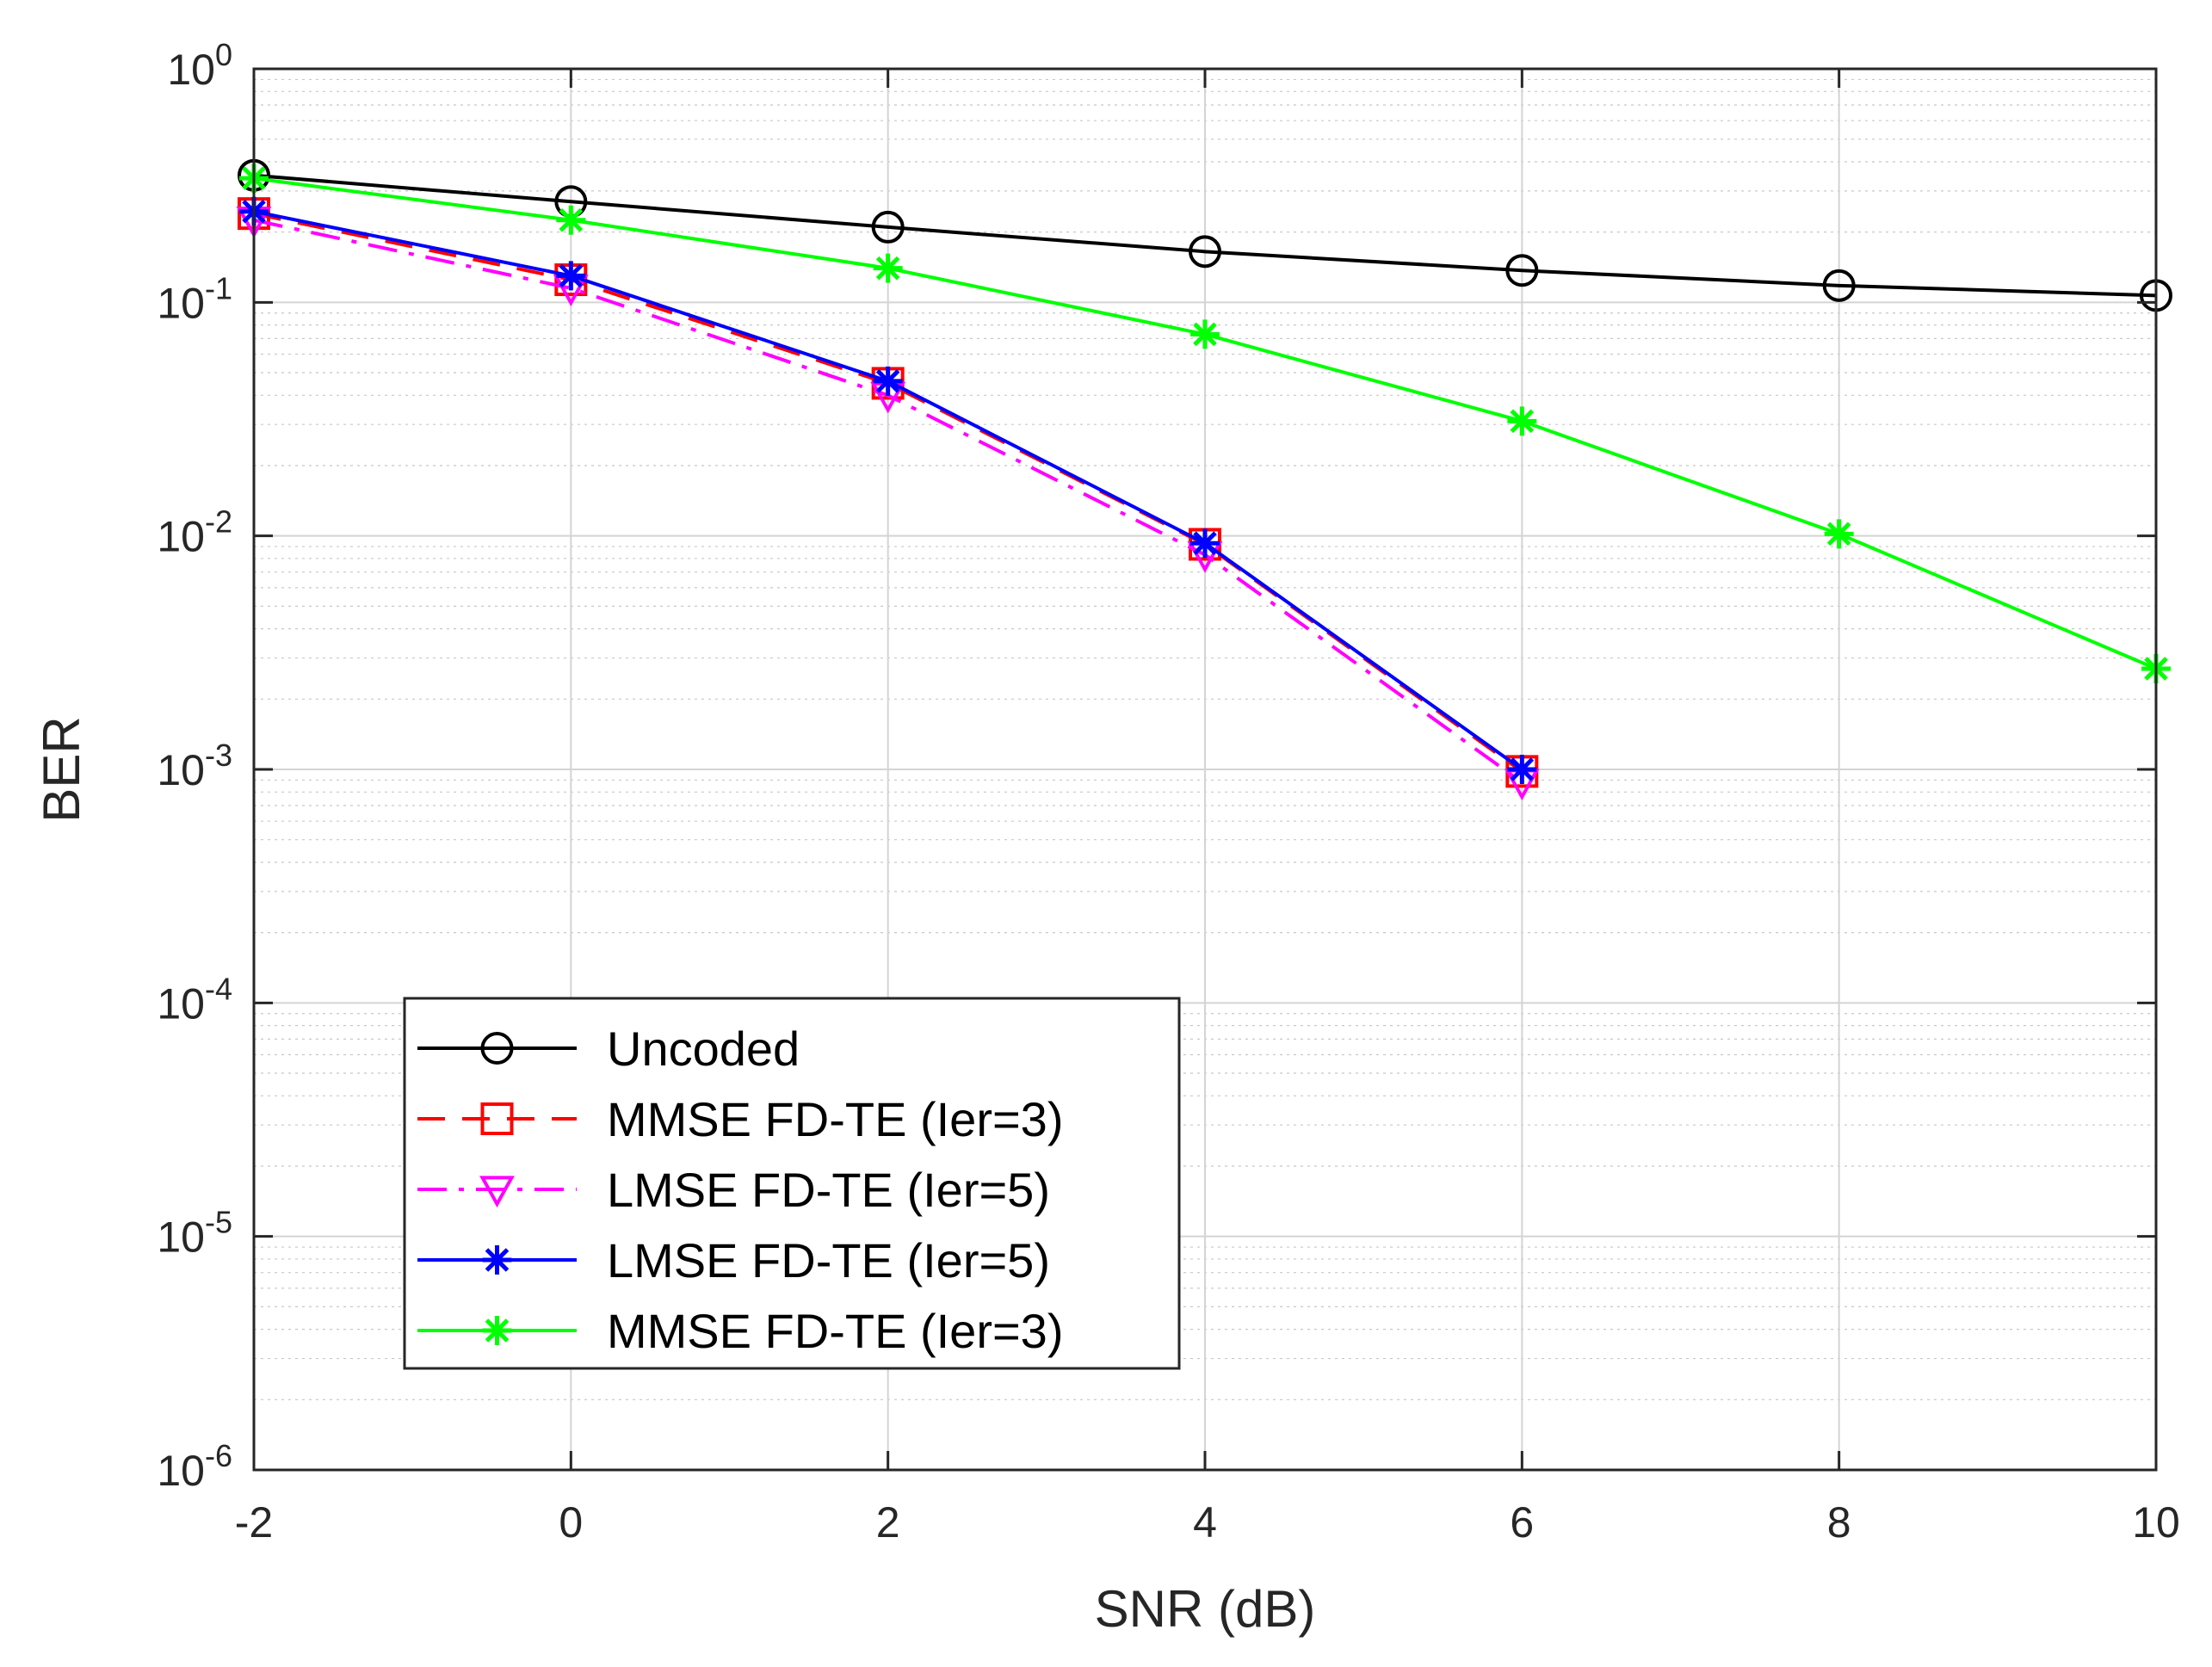 This screenshot has height=1667, width=2212. I want to click on x-axis-label: SNR (dB), so click(1205, 1609).